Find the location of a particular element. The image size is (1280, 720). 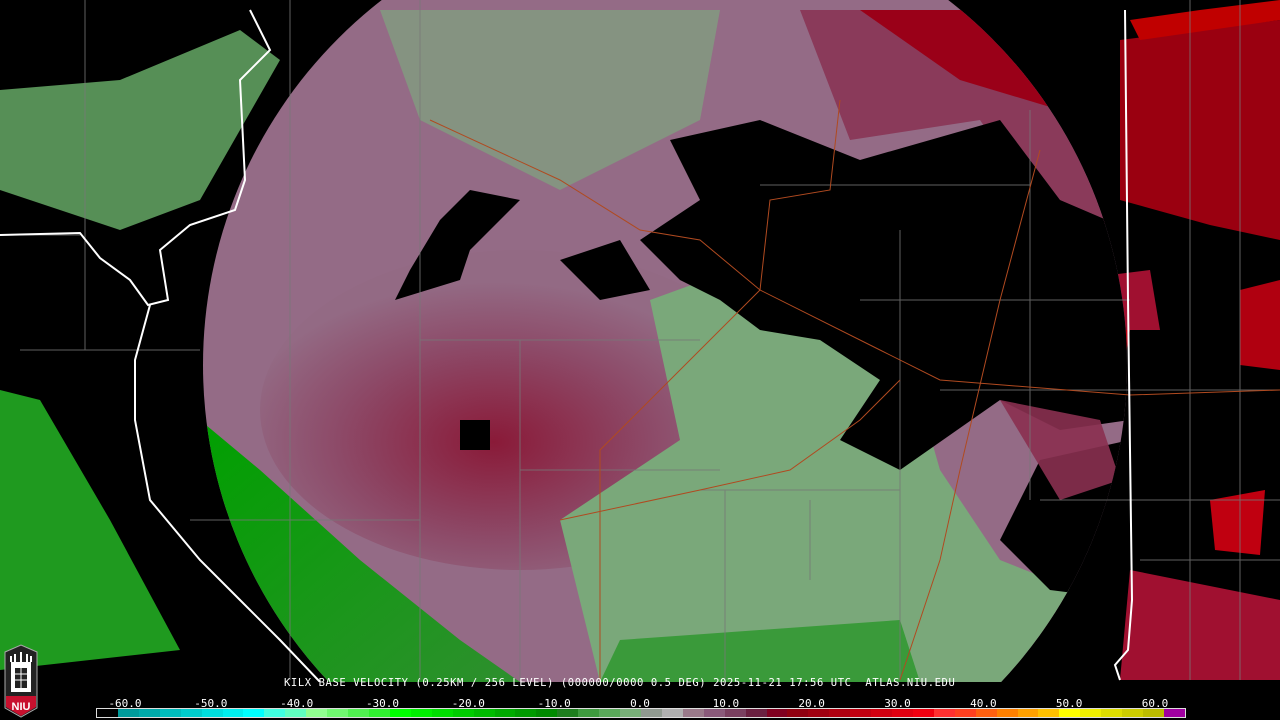

colorbar-tick-label: 30.0 is located at coordinates (897, 703).